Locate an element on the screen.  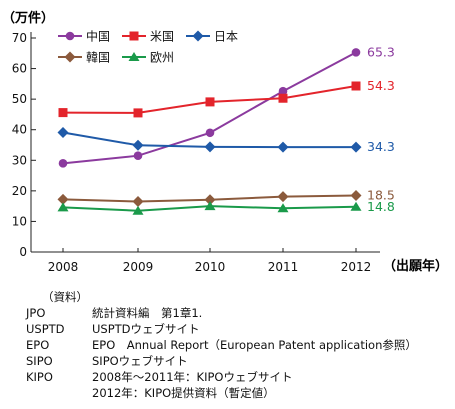
y-tick-label: 60 is located at coordinates (19, 69).